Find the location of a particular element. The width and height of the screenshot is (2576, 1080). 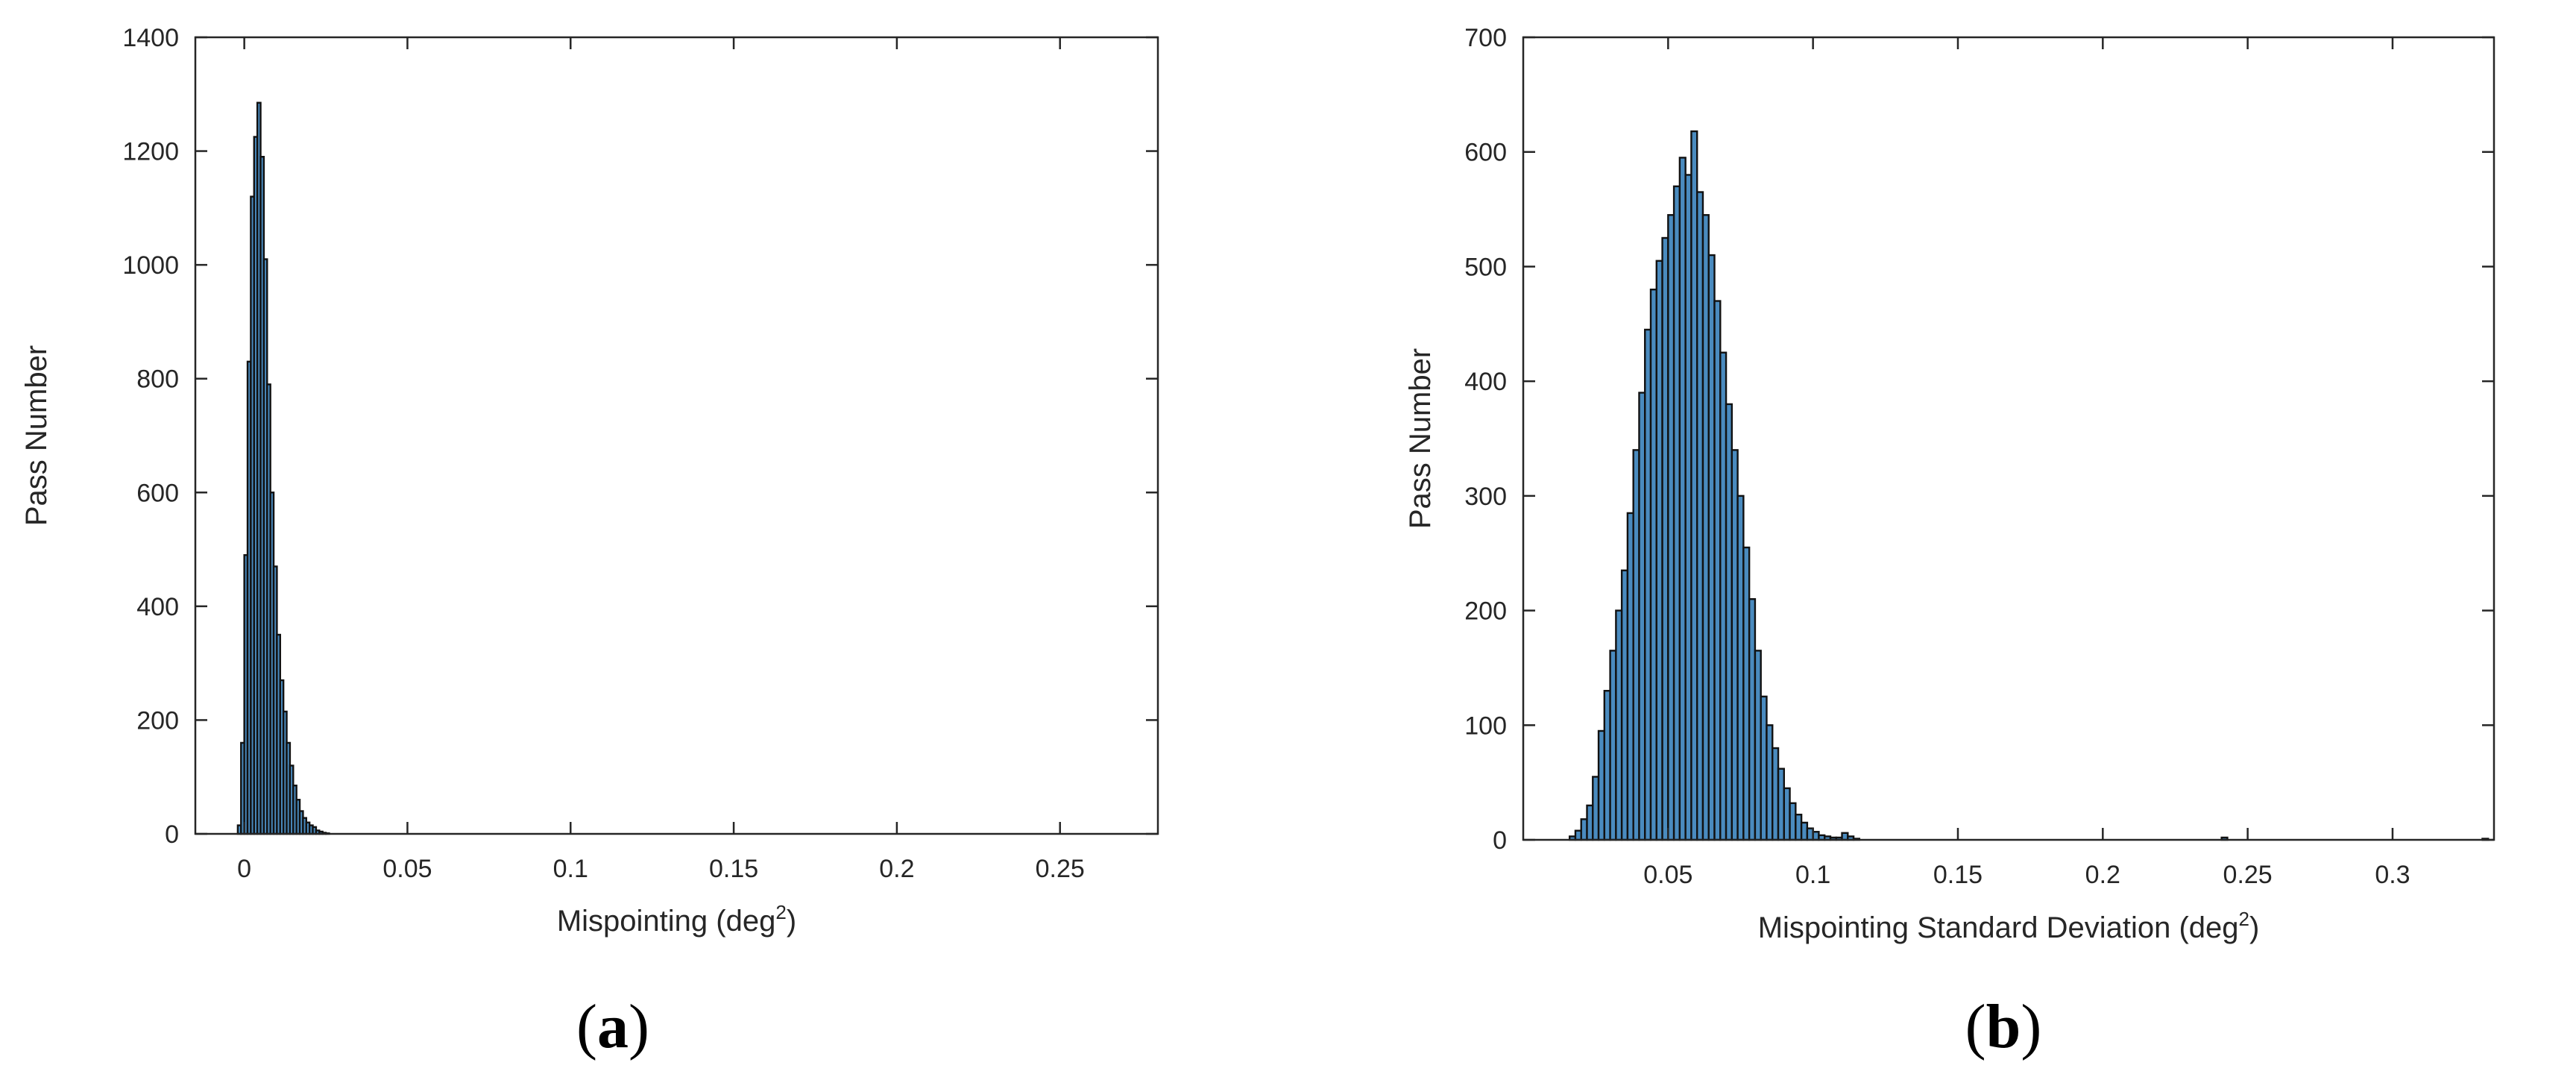

y-tick-label: 100 is located at coordinates (1485, 726).